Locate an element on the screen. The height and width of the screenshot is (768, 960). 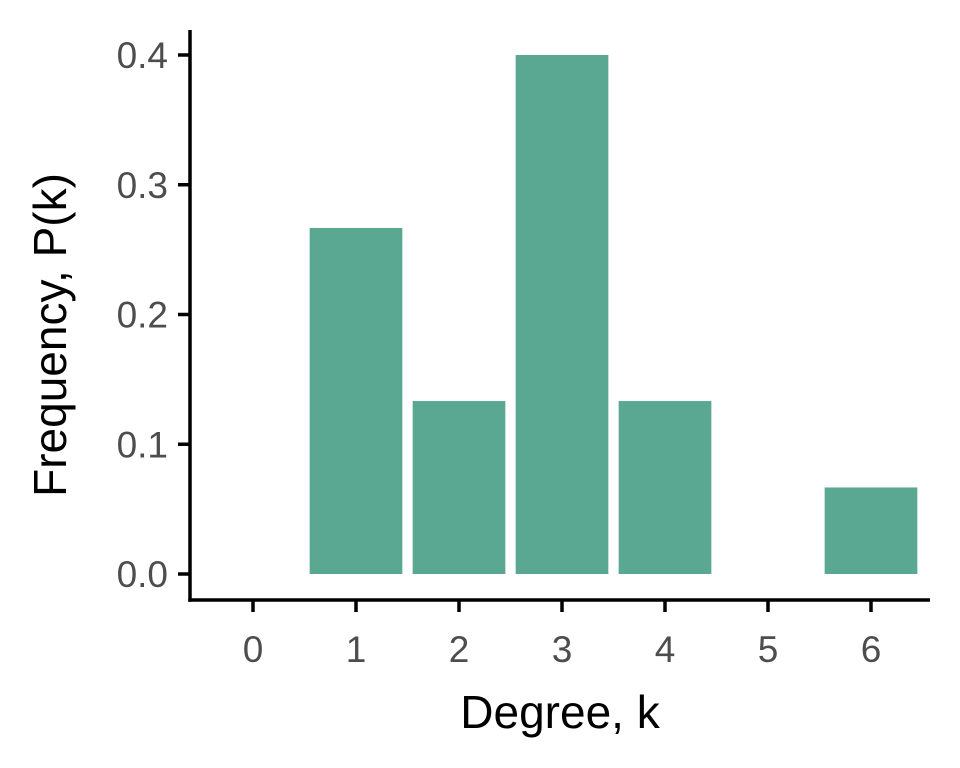
y-axis: 0.0 0.1 0.2 0.3 0.4 is located at coordinates (154, 316).